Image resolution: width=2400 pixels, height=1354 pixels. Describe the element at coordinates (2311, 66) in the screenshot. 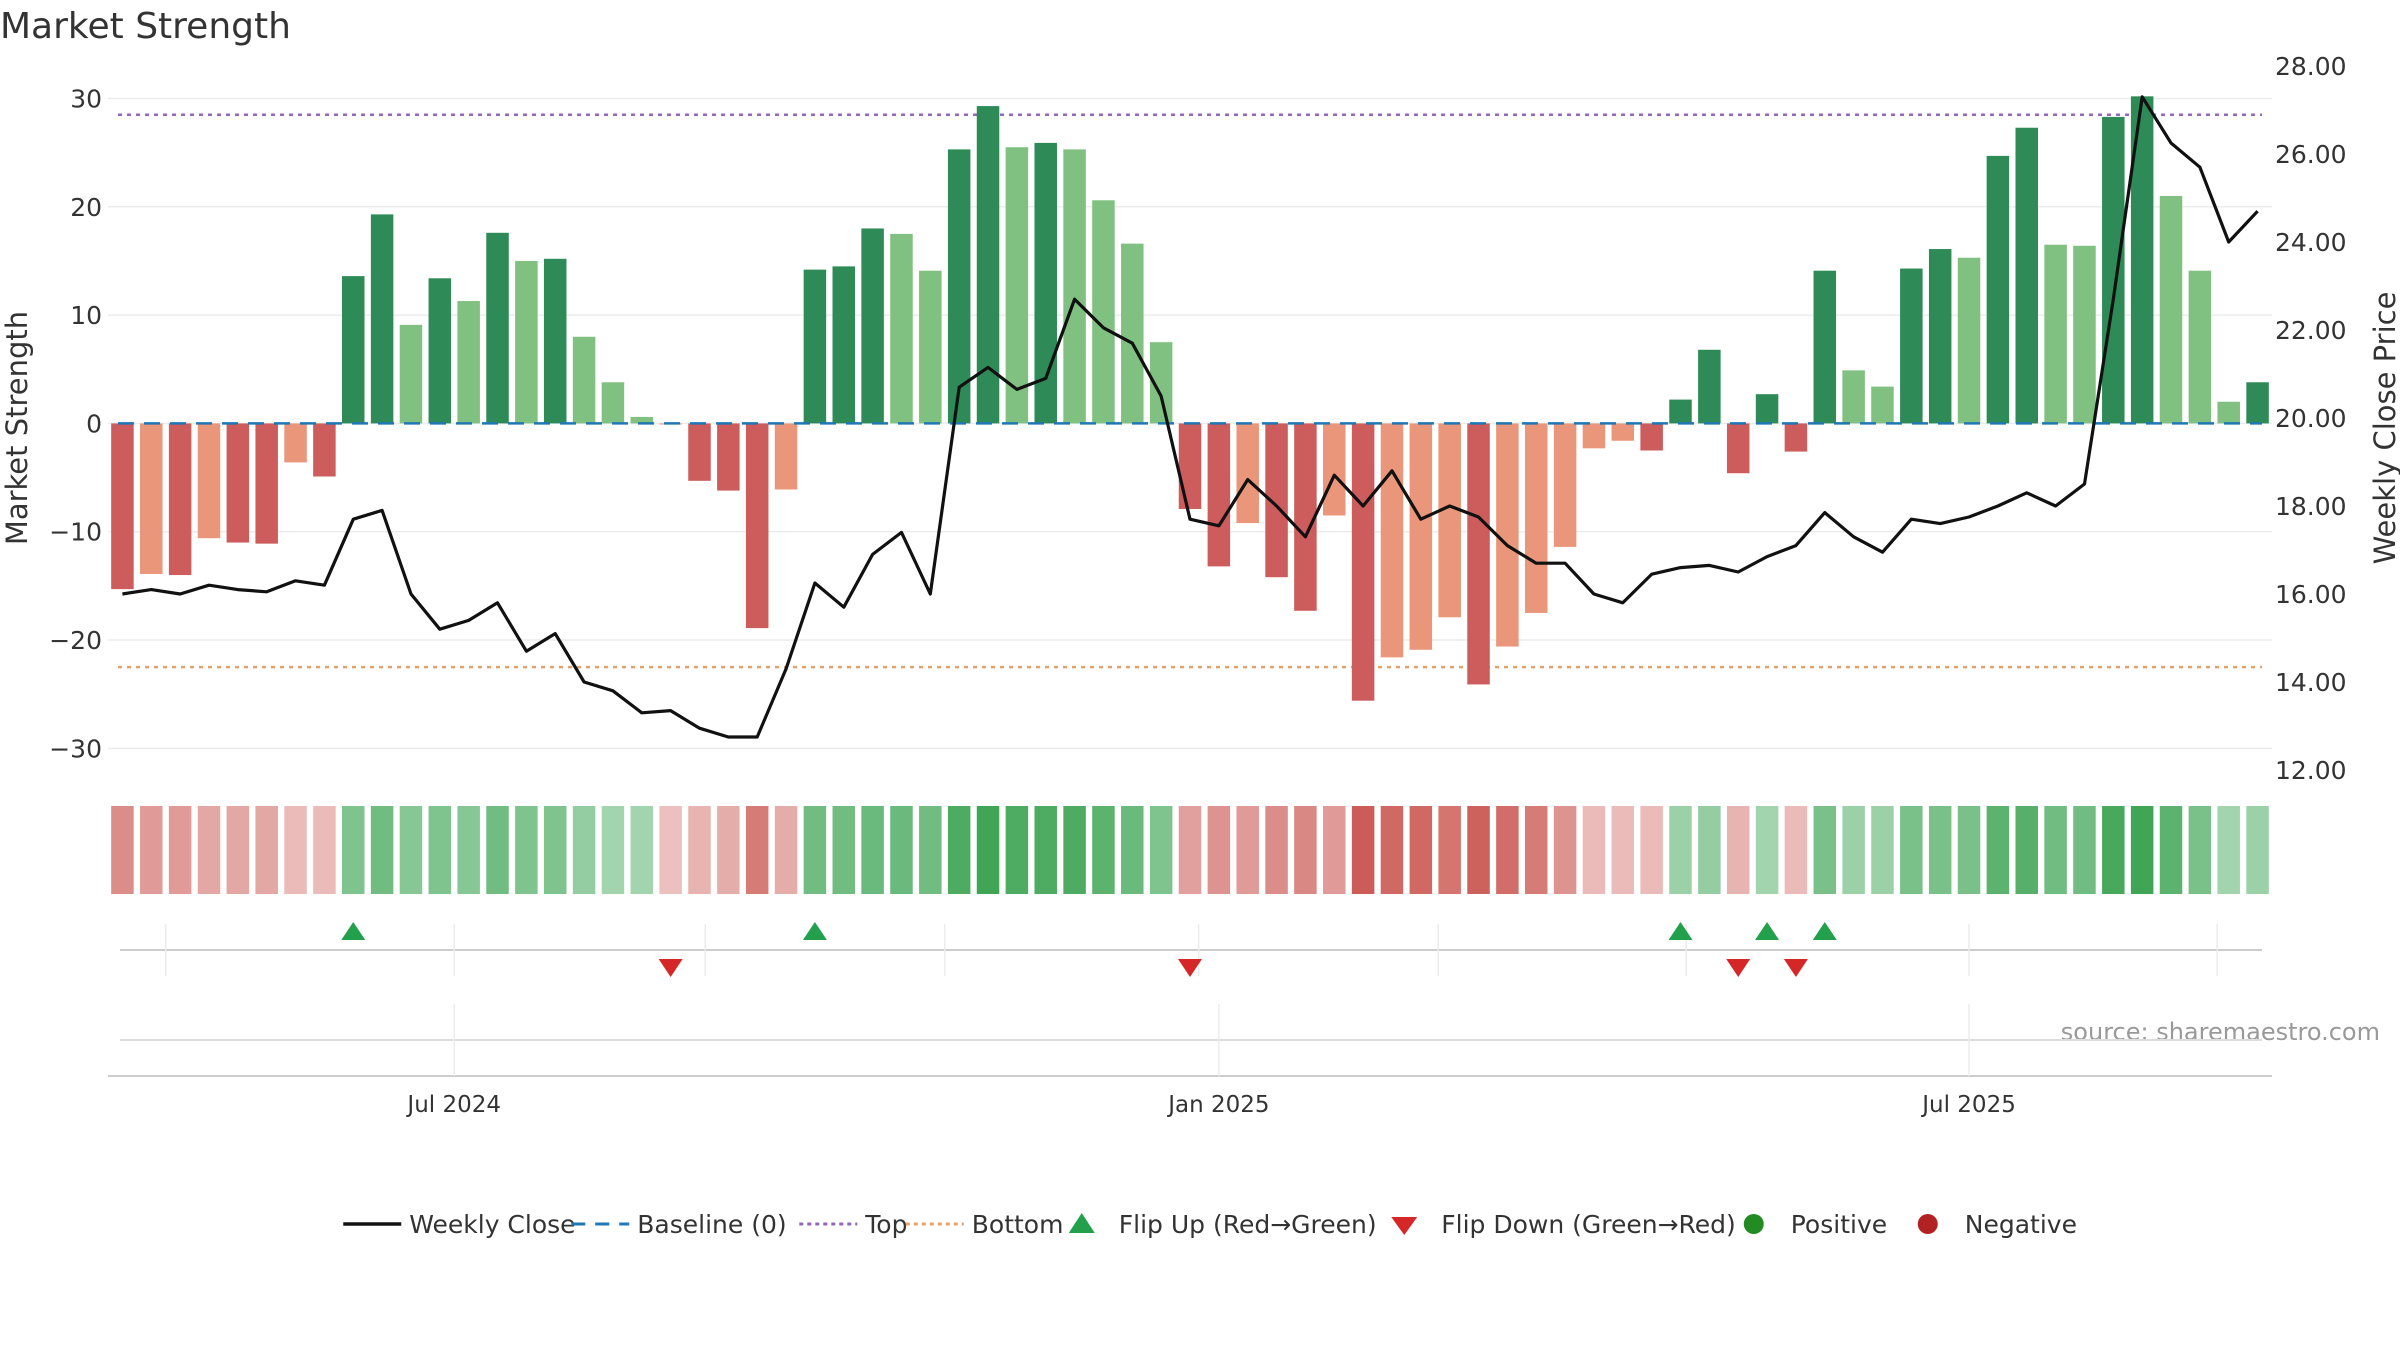

I see `y2-tick-label: 28.00` at that location.